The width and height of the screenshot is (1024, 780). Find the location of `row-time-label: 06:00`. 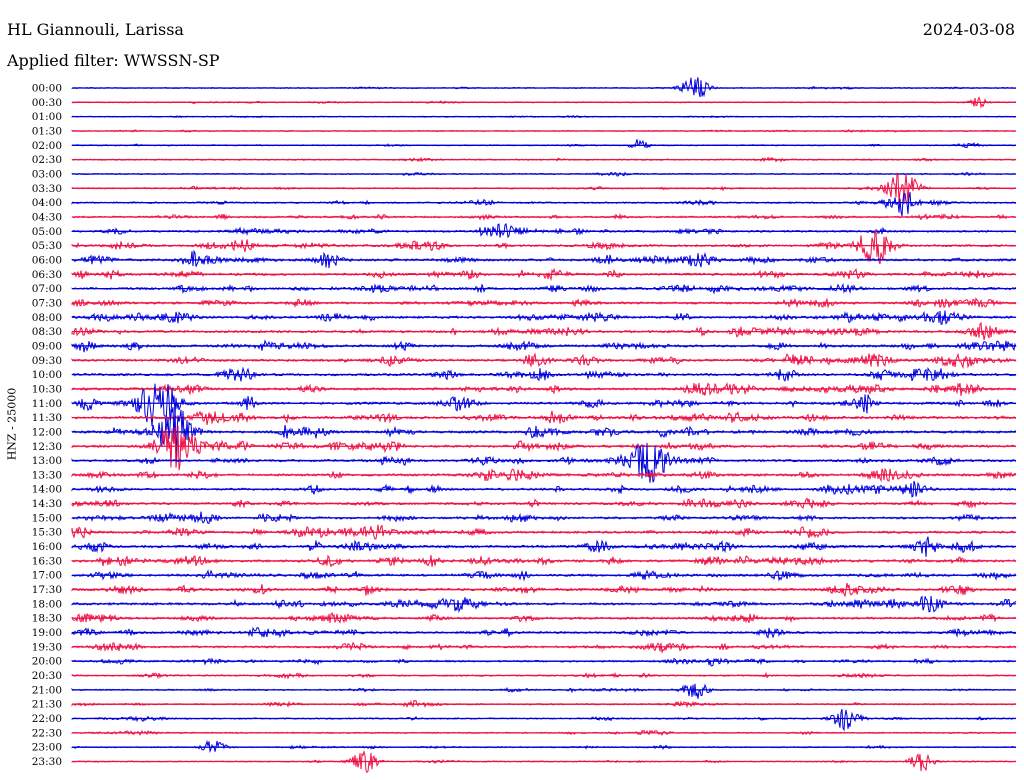

row-time-label: 06:00 is located at coordinates (47, 260).